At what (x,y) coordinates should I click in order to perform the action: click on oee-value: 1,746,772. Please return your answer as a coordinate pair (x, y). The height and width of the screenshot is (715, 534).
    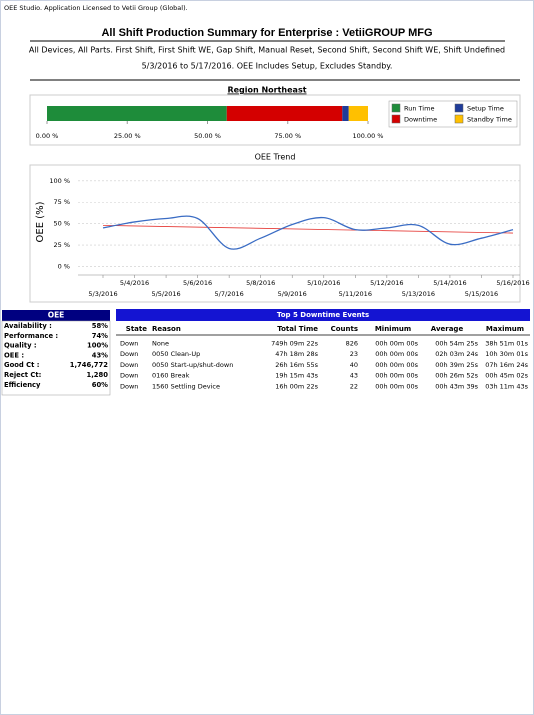
    Looking at the image, I should click on (89, 365).